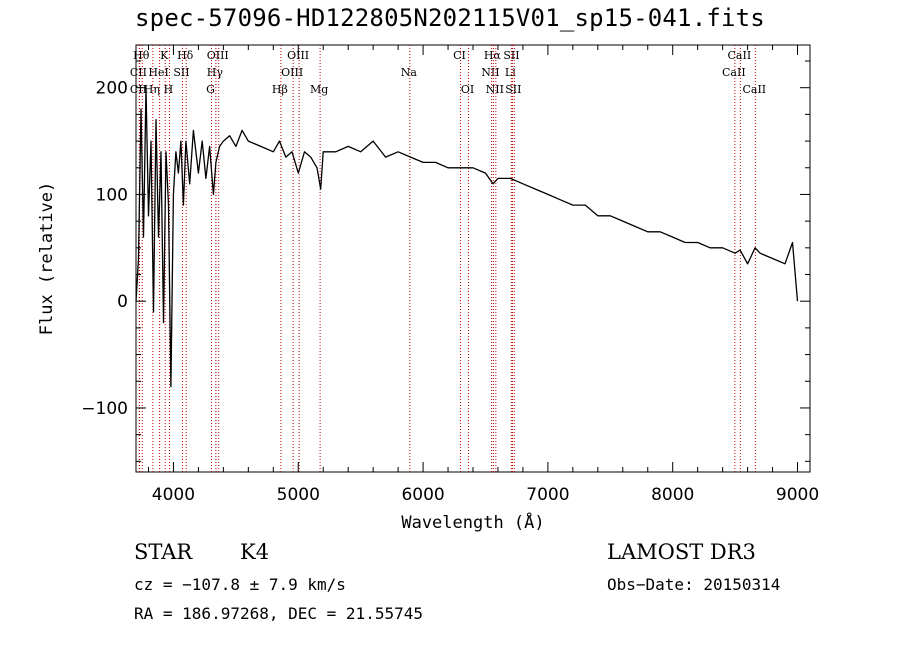 Image resolution: width=900 pixels, height=649 pixels. I want to click on survey-label: LAMOST DR3, so click(681, 552).